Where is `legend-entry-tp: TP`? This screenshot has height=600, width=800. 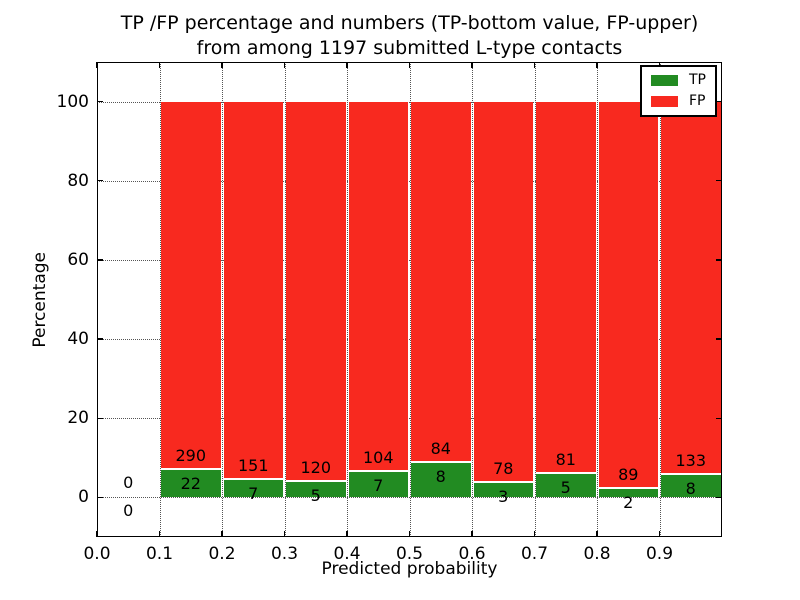
legend-entry-tp: TP is located at coordinates (678, 80).